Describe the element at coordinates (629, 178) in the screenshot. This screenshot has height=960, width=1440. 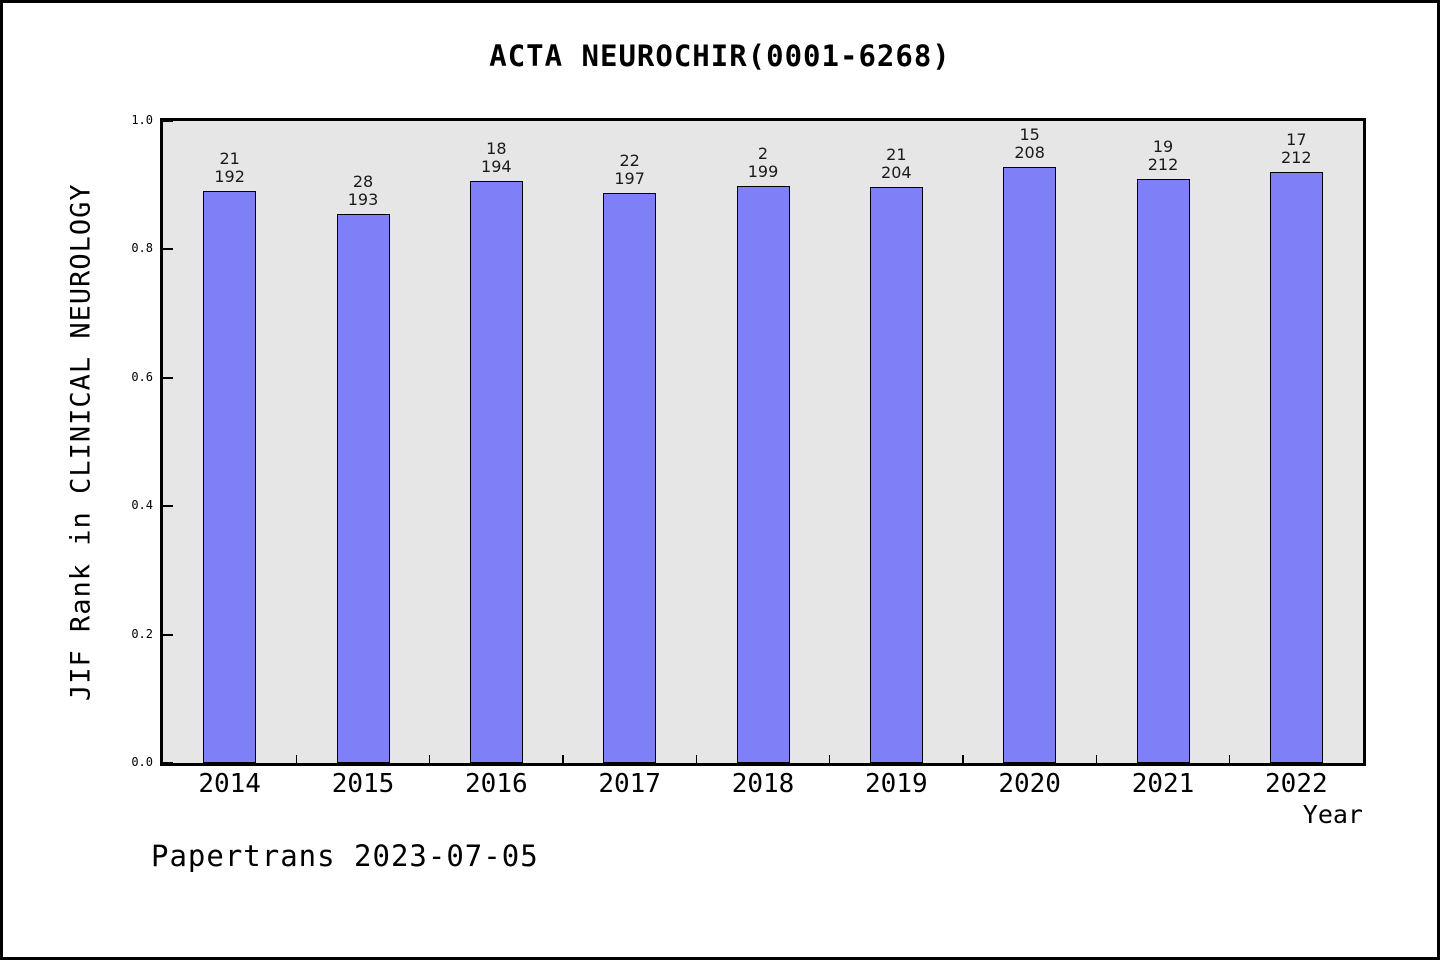
I see `bar-total-value: 197` at that location.